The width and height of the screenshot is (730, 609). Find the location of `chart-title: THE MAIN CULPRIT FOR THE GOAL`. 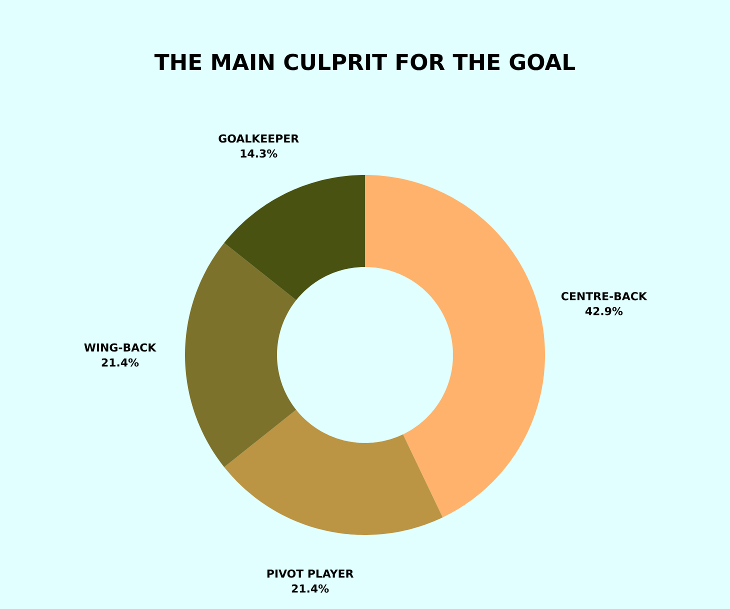

chart-title: THE MAIN CULPRIT FOR THE GOAL is located at coordinates (365, 62).